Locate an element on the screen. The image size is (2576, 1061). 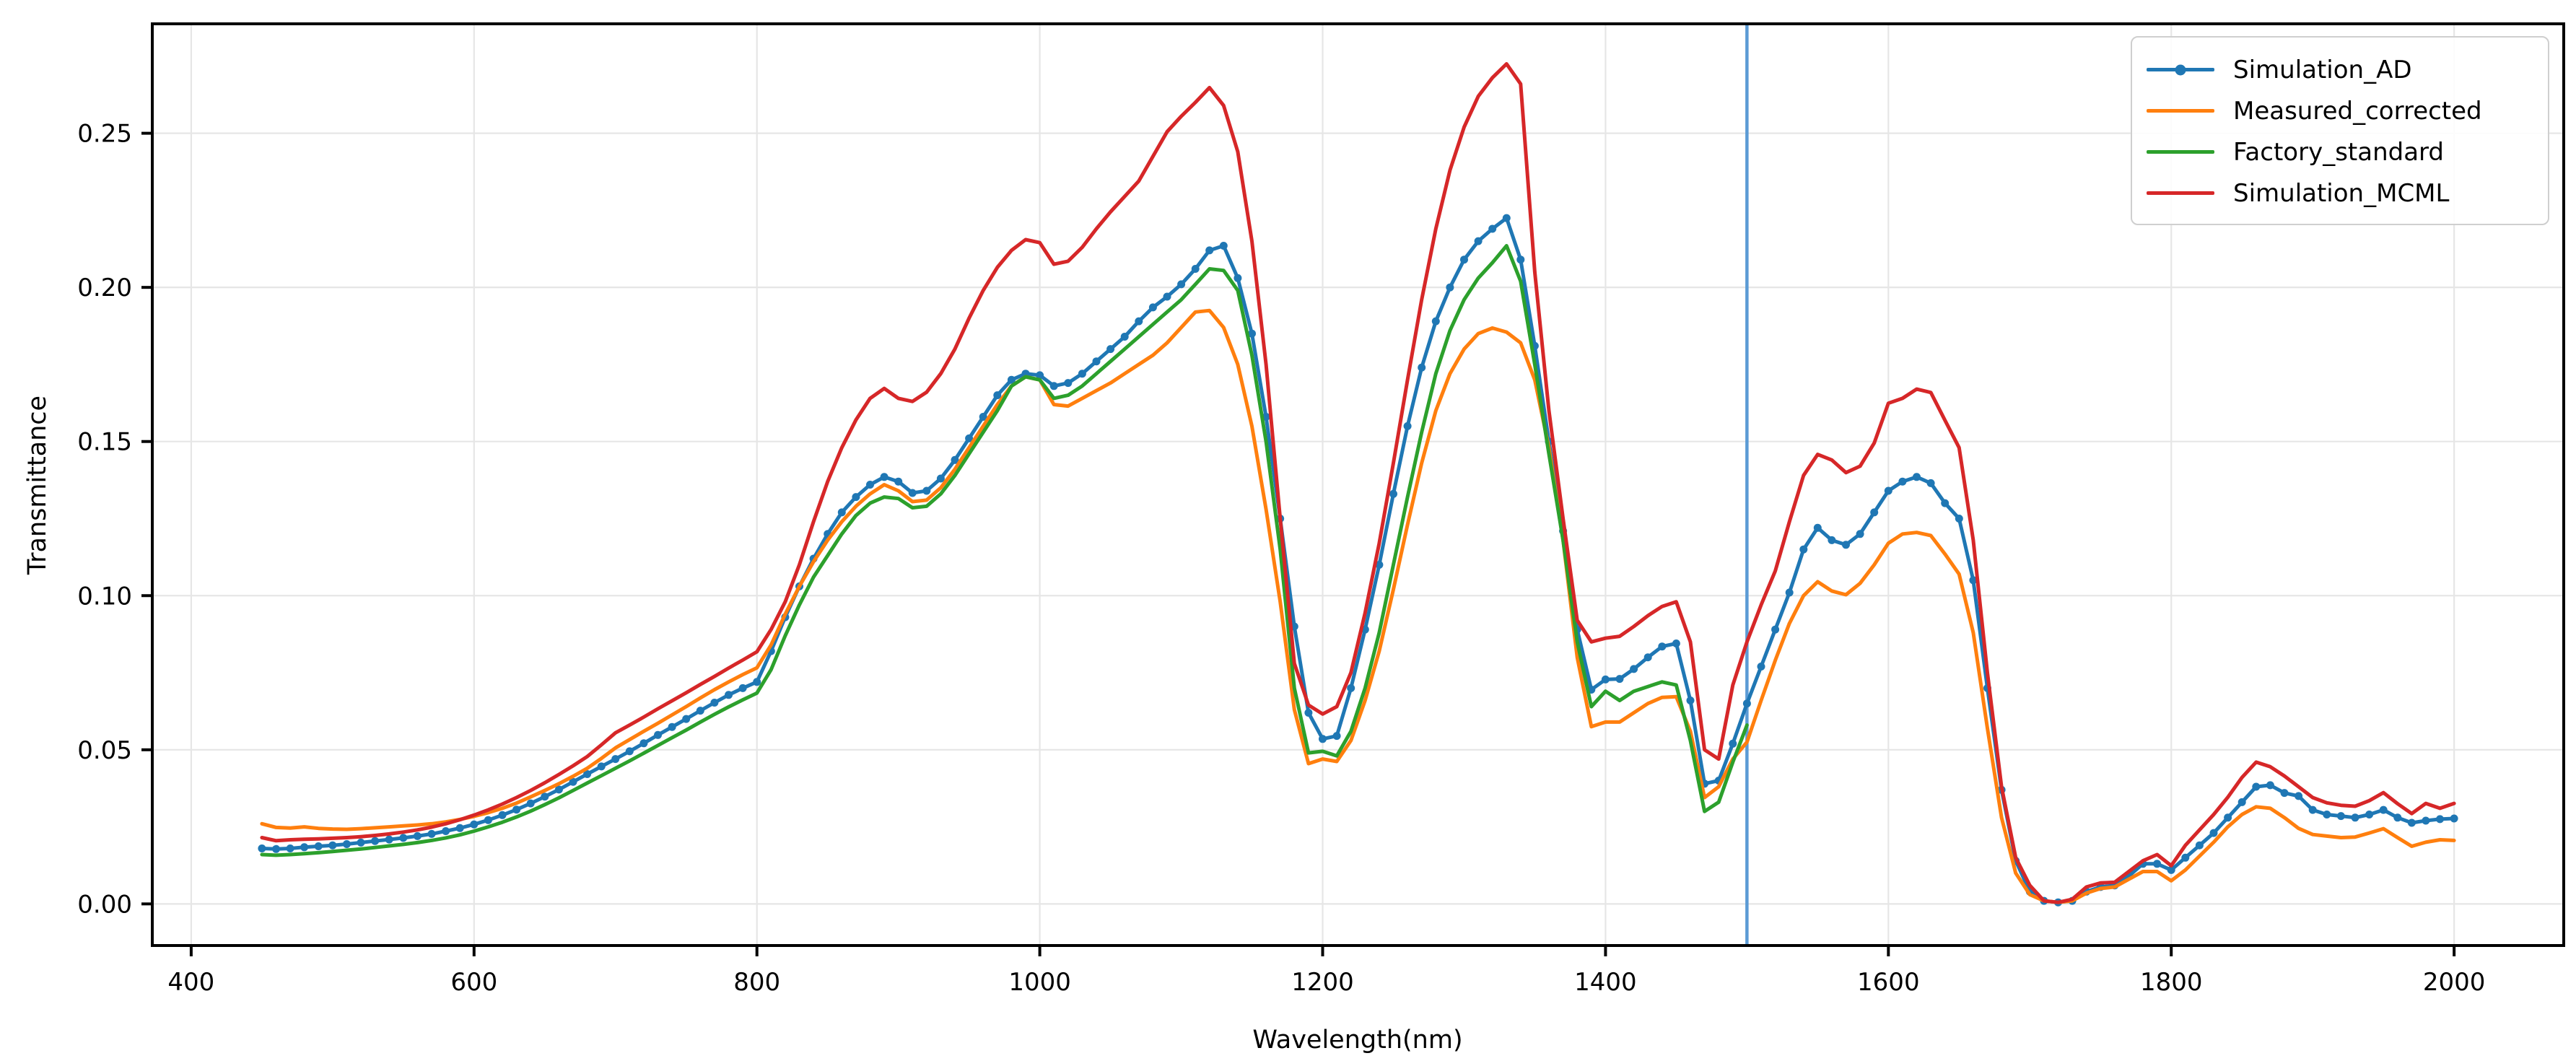
svg-text: 1600 is located at coordinates (1888, 982).